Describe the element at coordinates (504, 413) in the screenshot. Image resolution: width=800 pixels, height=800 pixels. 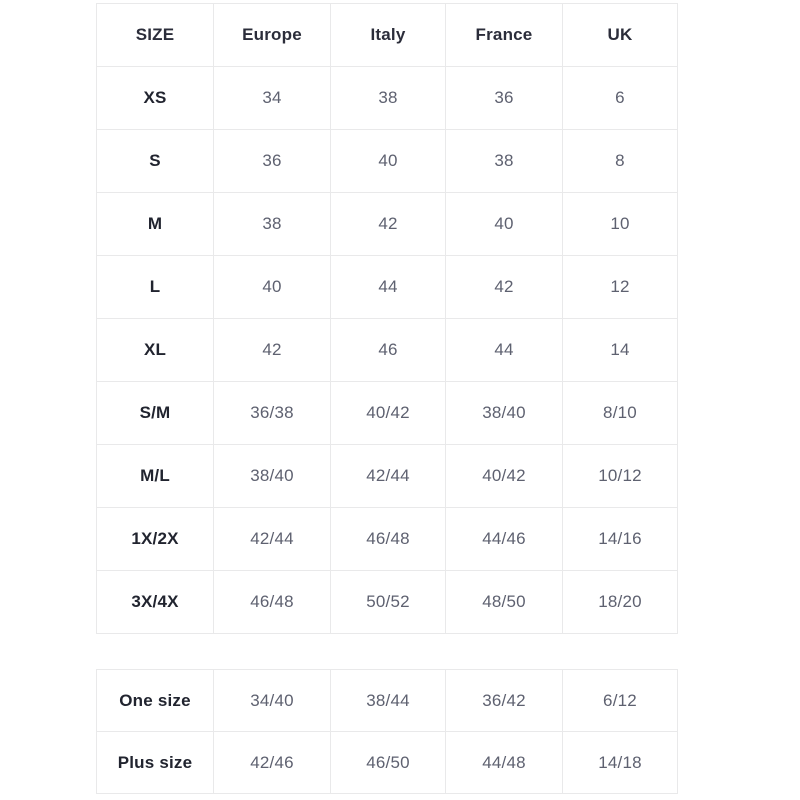
I see `cell-france: 38/40` at that location.